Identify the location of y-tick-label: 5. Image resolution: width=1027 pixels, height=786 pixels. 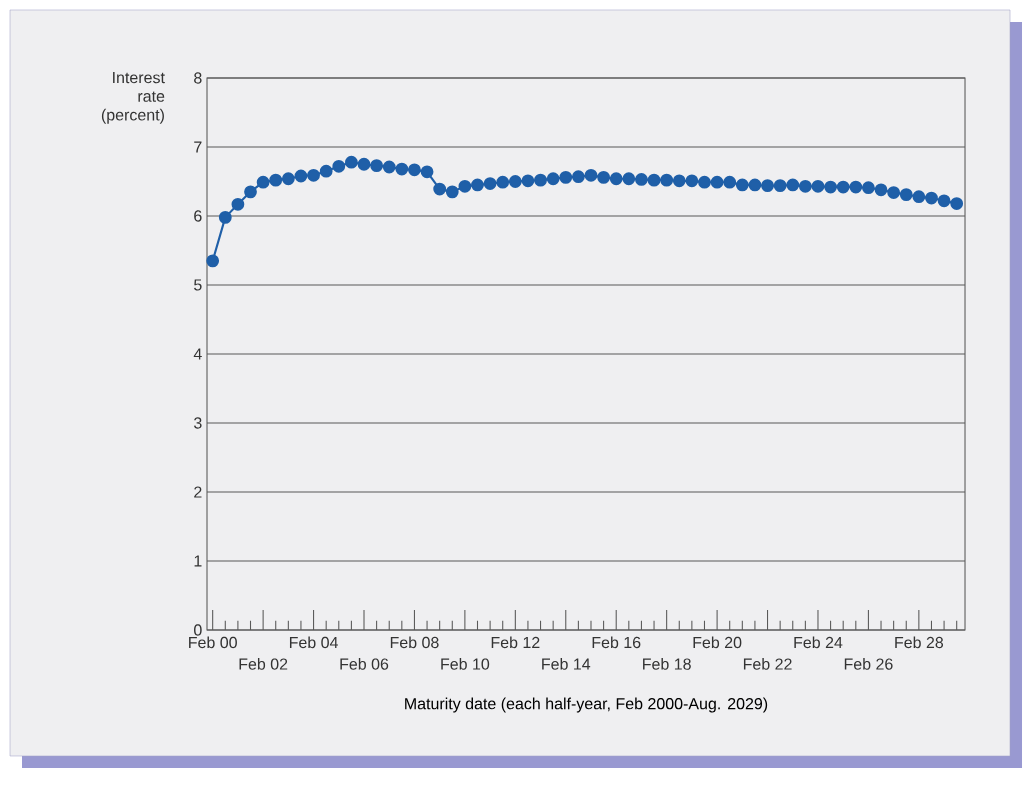
(198, 285).